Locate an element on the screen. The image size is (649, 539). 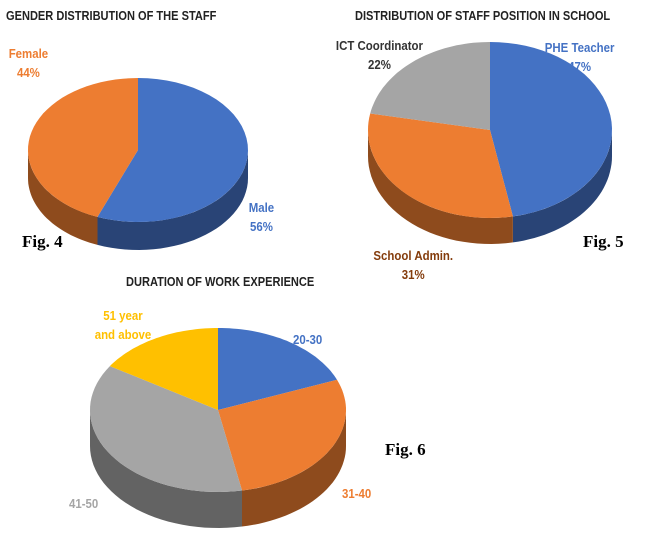
fig6-slice-51-year-and-above is located at coordinates (163, 369).